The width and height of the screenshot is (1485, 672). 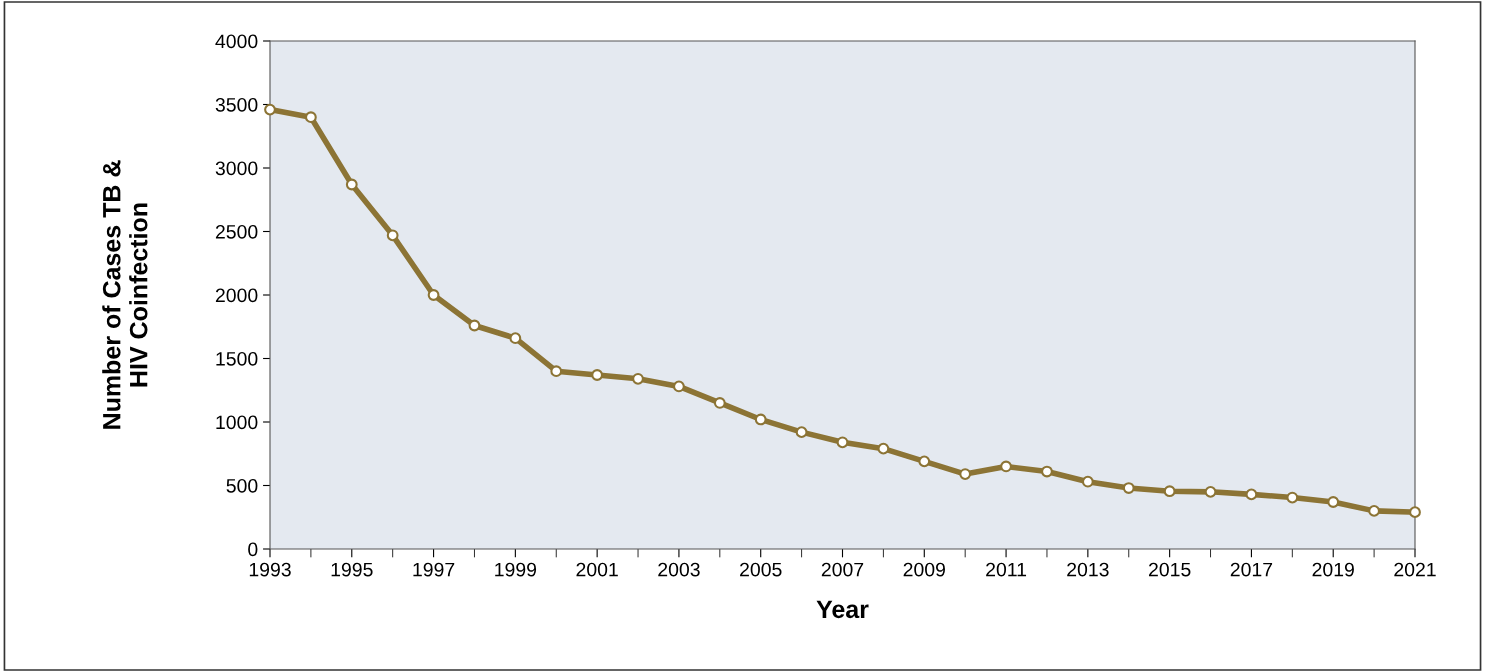 What do you see at coordinates (924, 569) in the screenshot?
I see `x-tick-label: 2009` at bounding box center [924, 569].